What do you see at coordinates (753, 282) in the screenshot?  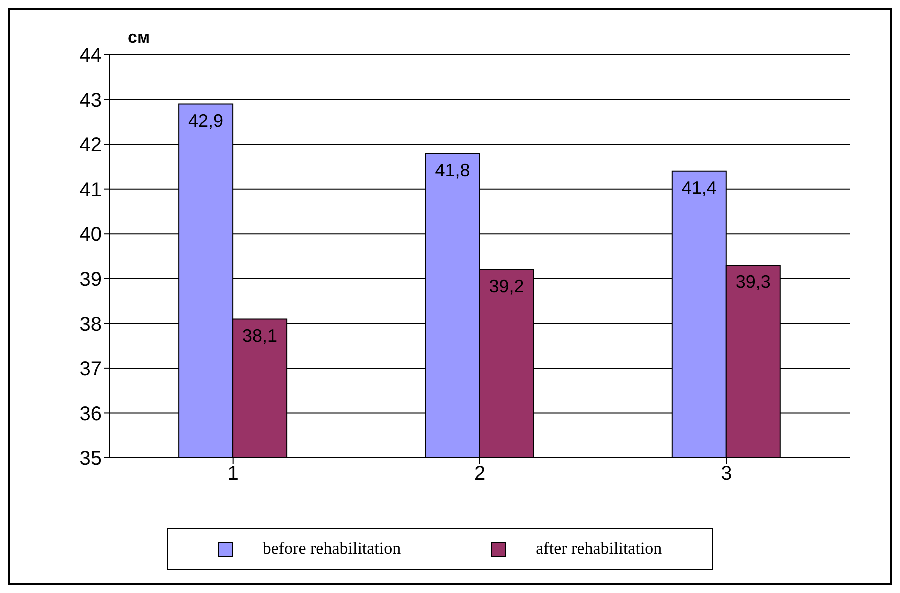 I see `data-label: 39,3` at bounding box center [753, 282].